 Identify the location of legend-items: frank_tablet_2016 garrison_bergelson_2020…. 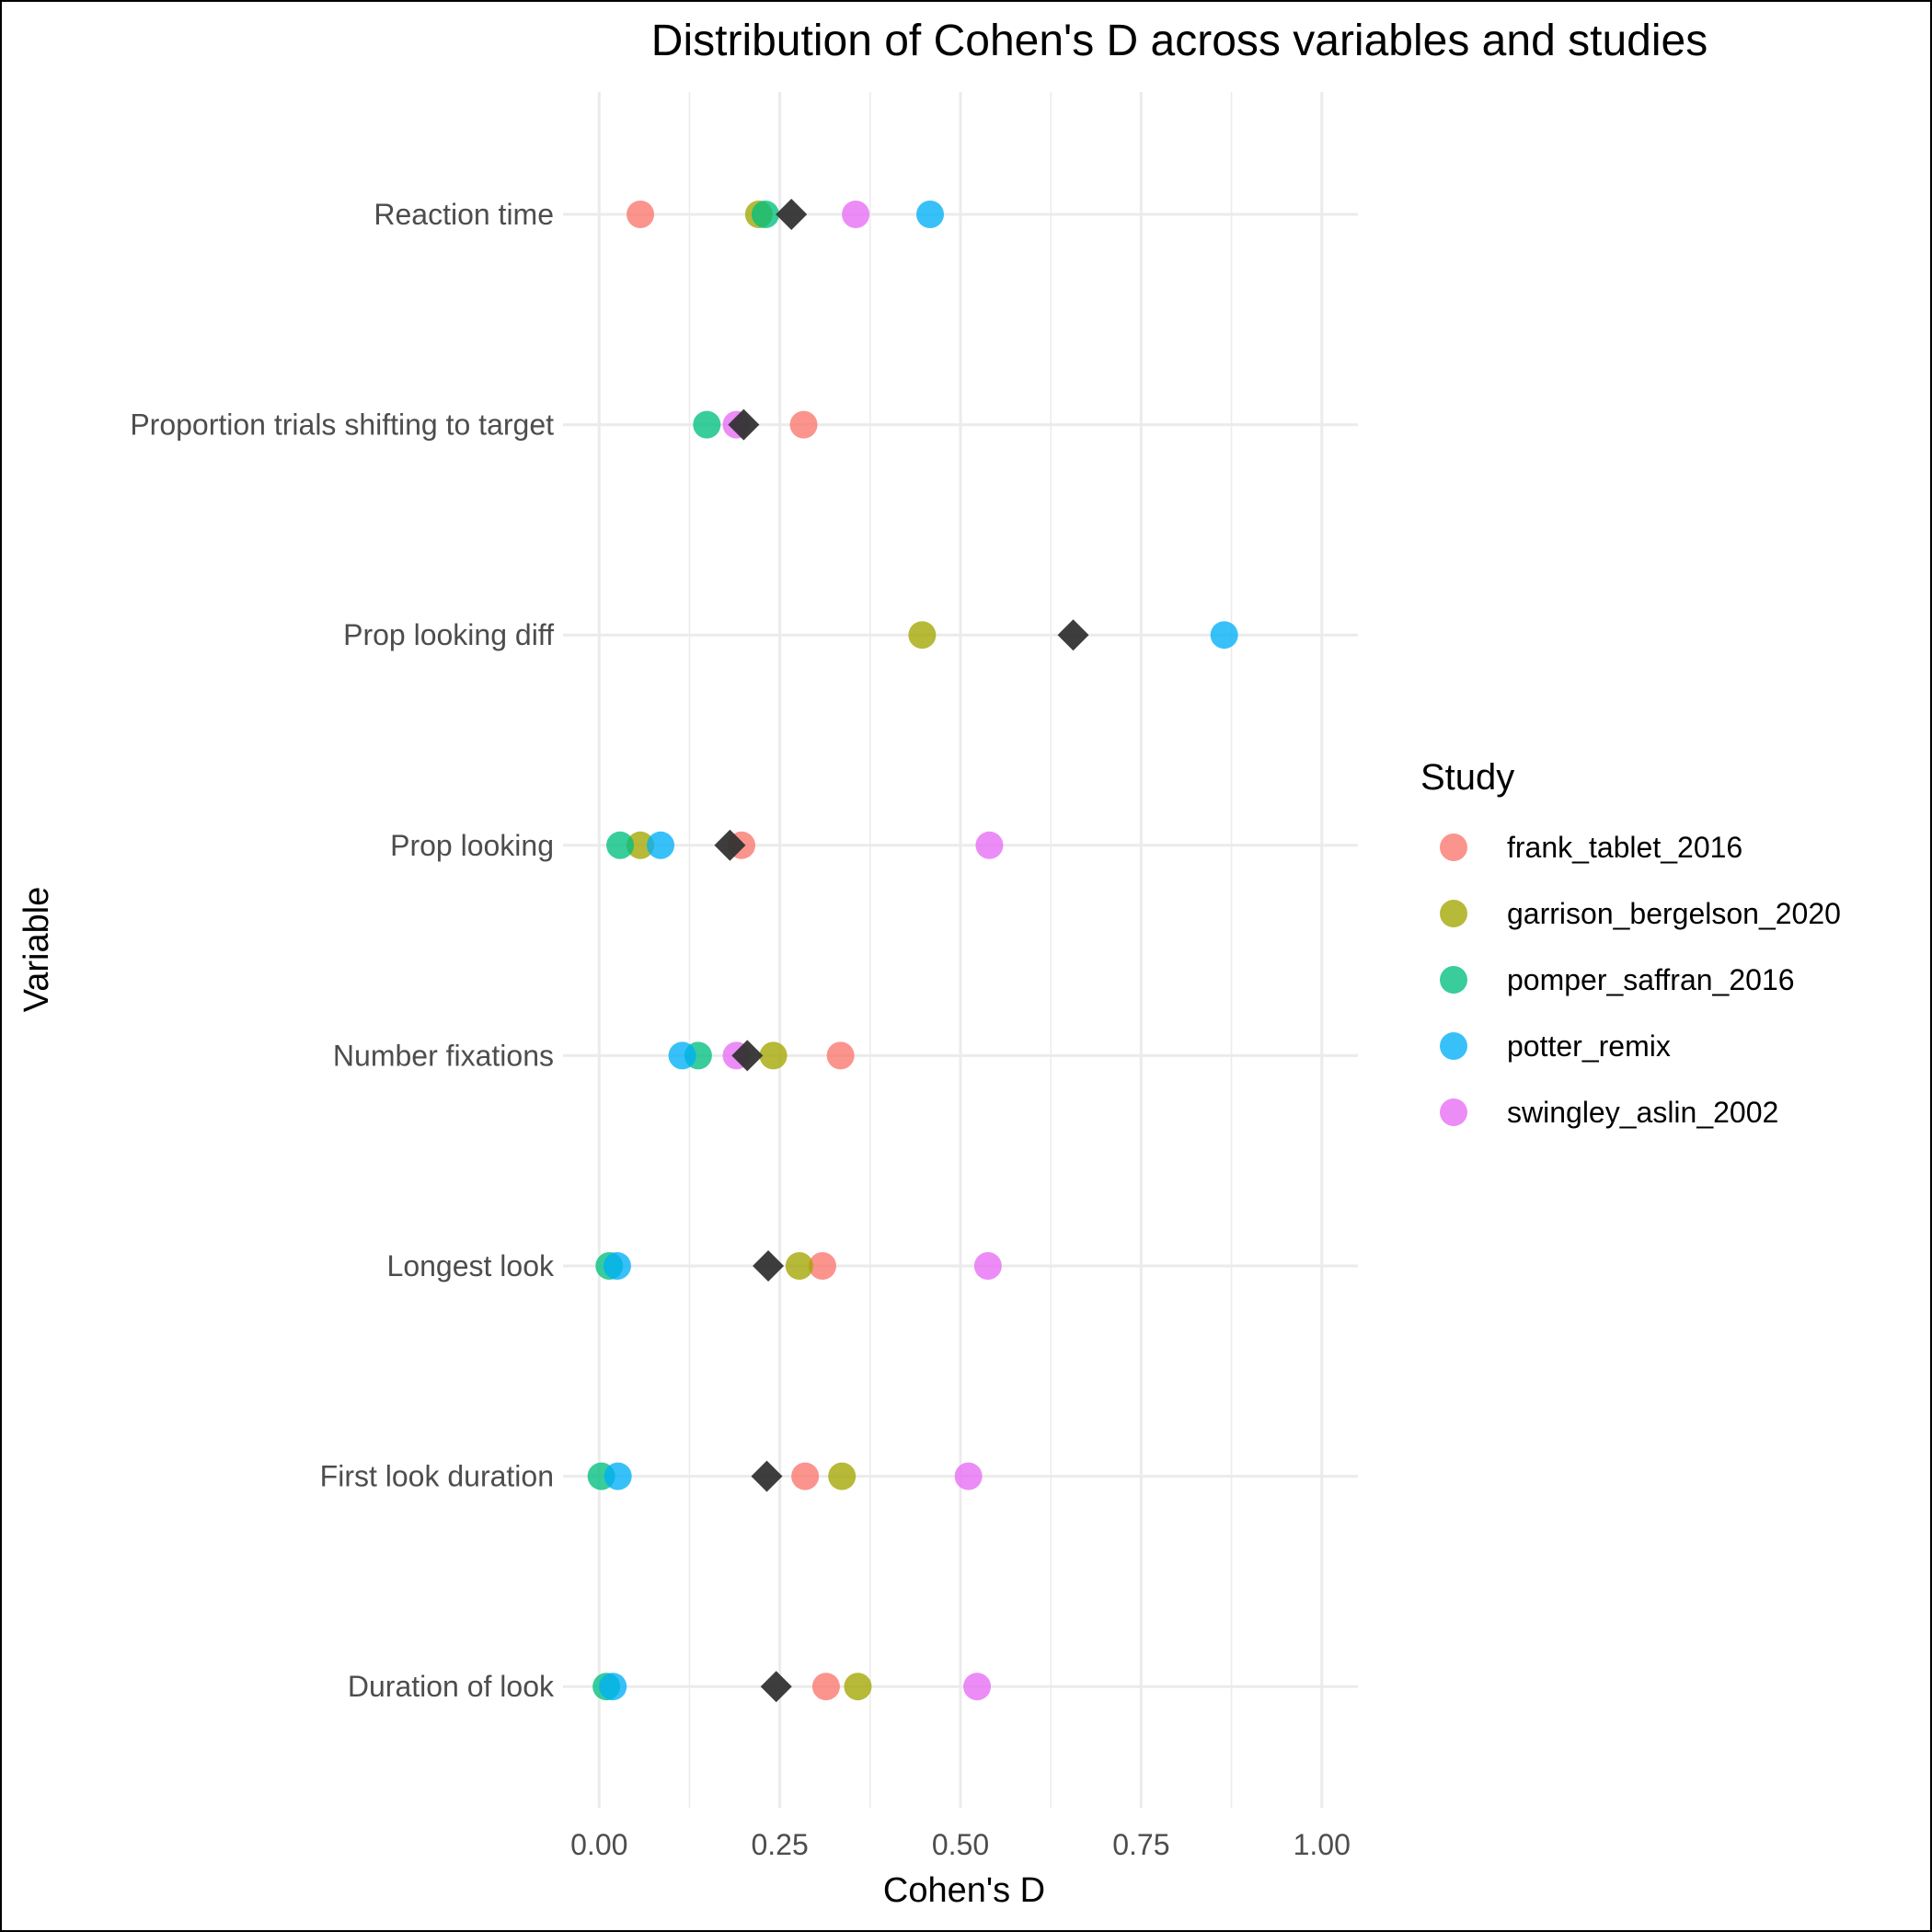
(1640, 980).